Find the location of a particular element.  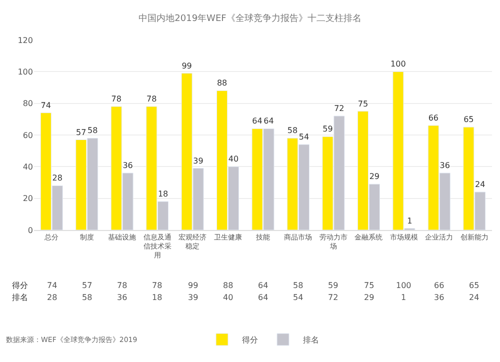

data-label: 59 is located at coordinates (333, 285).